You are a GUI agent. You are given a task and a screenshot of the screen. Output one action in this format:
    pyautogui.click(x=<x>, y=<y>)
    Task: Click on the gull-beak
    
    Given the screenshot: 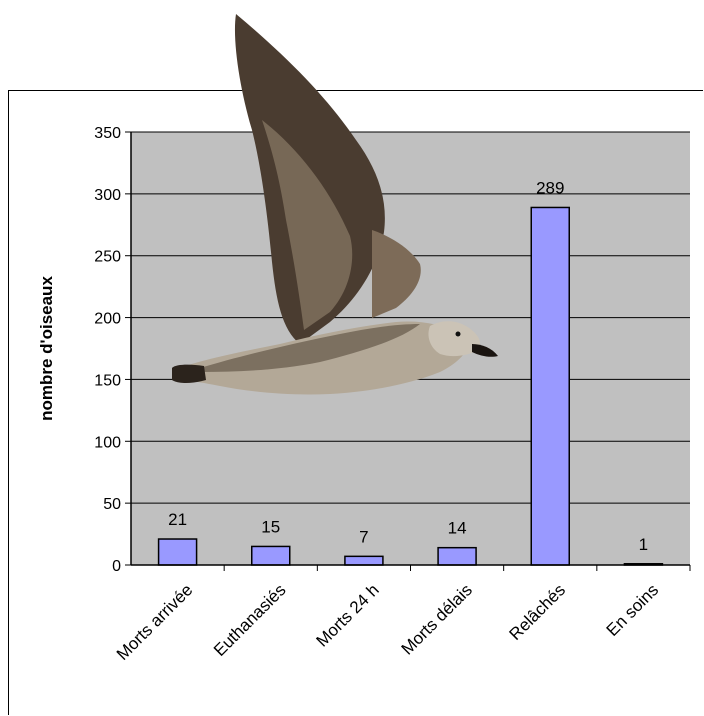 What is the action you would take?
    pyautogui.click(x=485, y=350)
    